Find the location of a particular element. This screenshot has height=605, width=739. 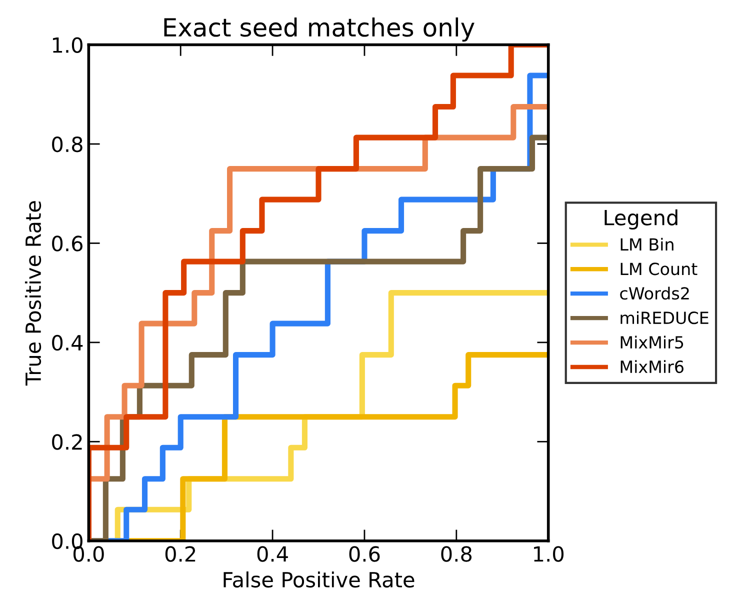

y-tick-label: 0.2 is located at coordinates (67, 442).